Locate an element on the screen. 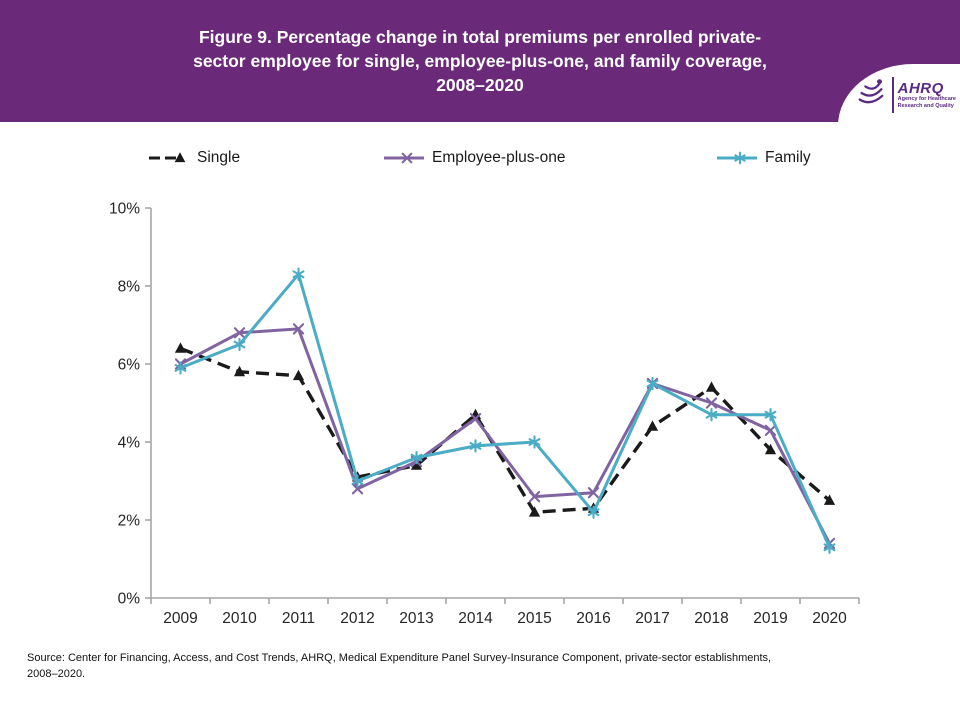  x-tick-label: 2015 is located at coordinates (534, 618).